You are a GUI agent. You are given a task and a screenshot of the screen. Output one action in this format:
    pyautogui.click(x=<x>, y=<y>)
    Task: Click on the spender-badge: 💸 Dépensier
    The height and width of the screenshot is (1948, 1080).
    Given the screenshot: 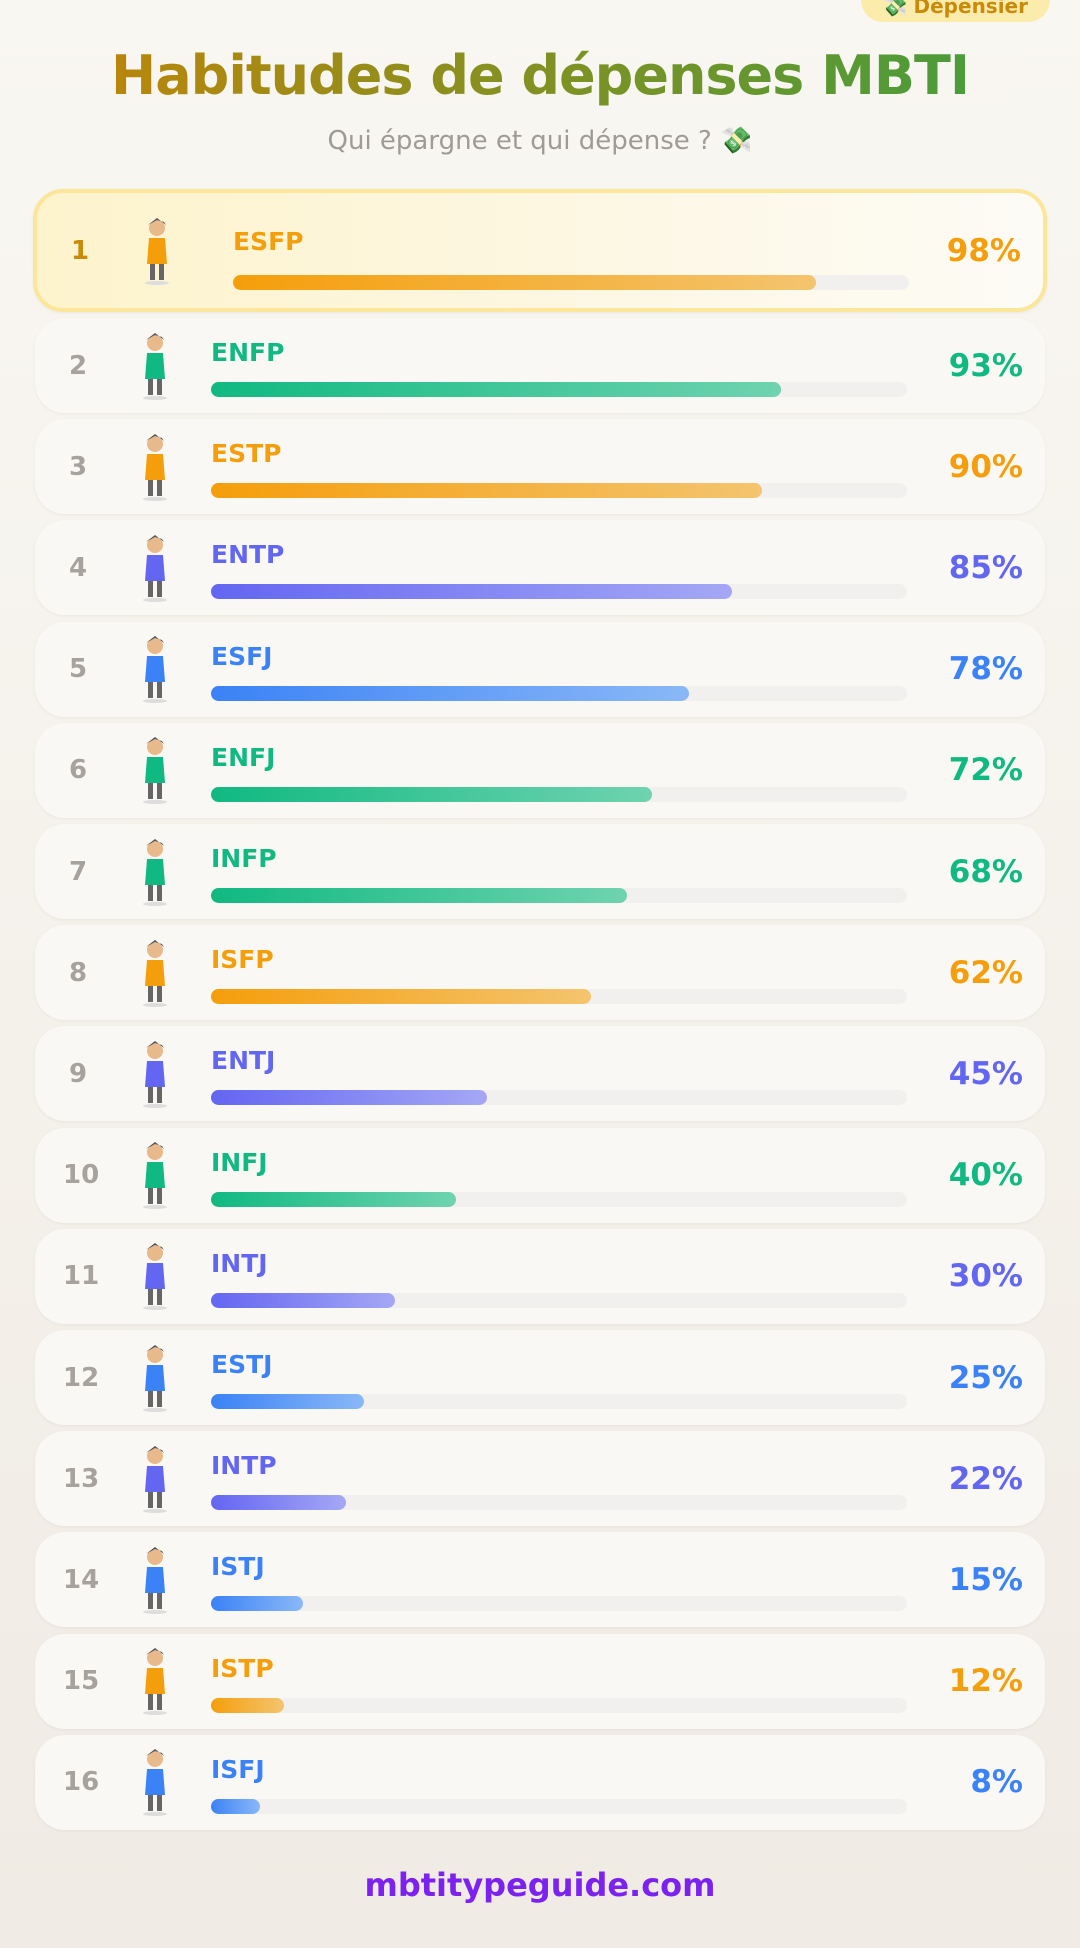 What is the action you would take?
    pyautogui.click(x=955, y=11)
    